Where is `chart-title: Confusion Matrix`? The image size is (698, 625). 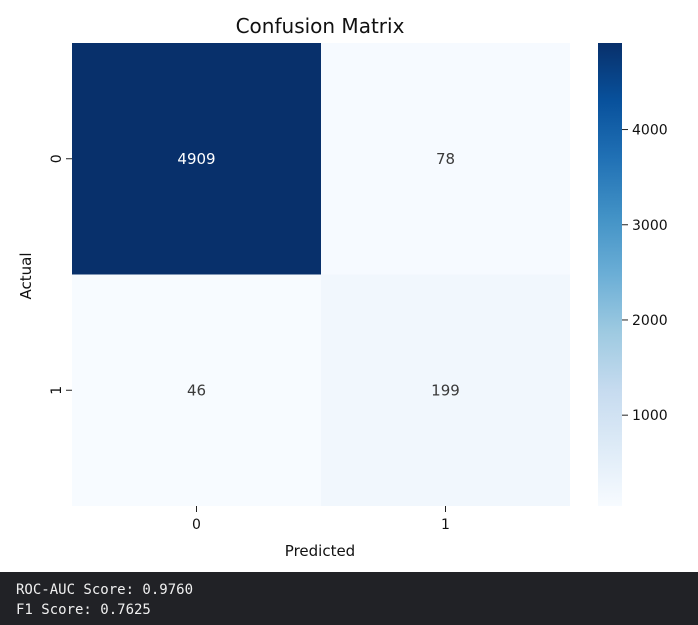 chart-title: Confusion Matrix is located at coordinates (320, 26).